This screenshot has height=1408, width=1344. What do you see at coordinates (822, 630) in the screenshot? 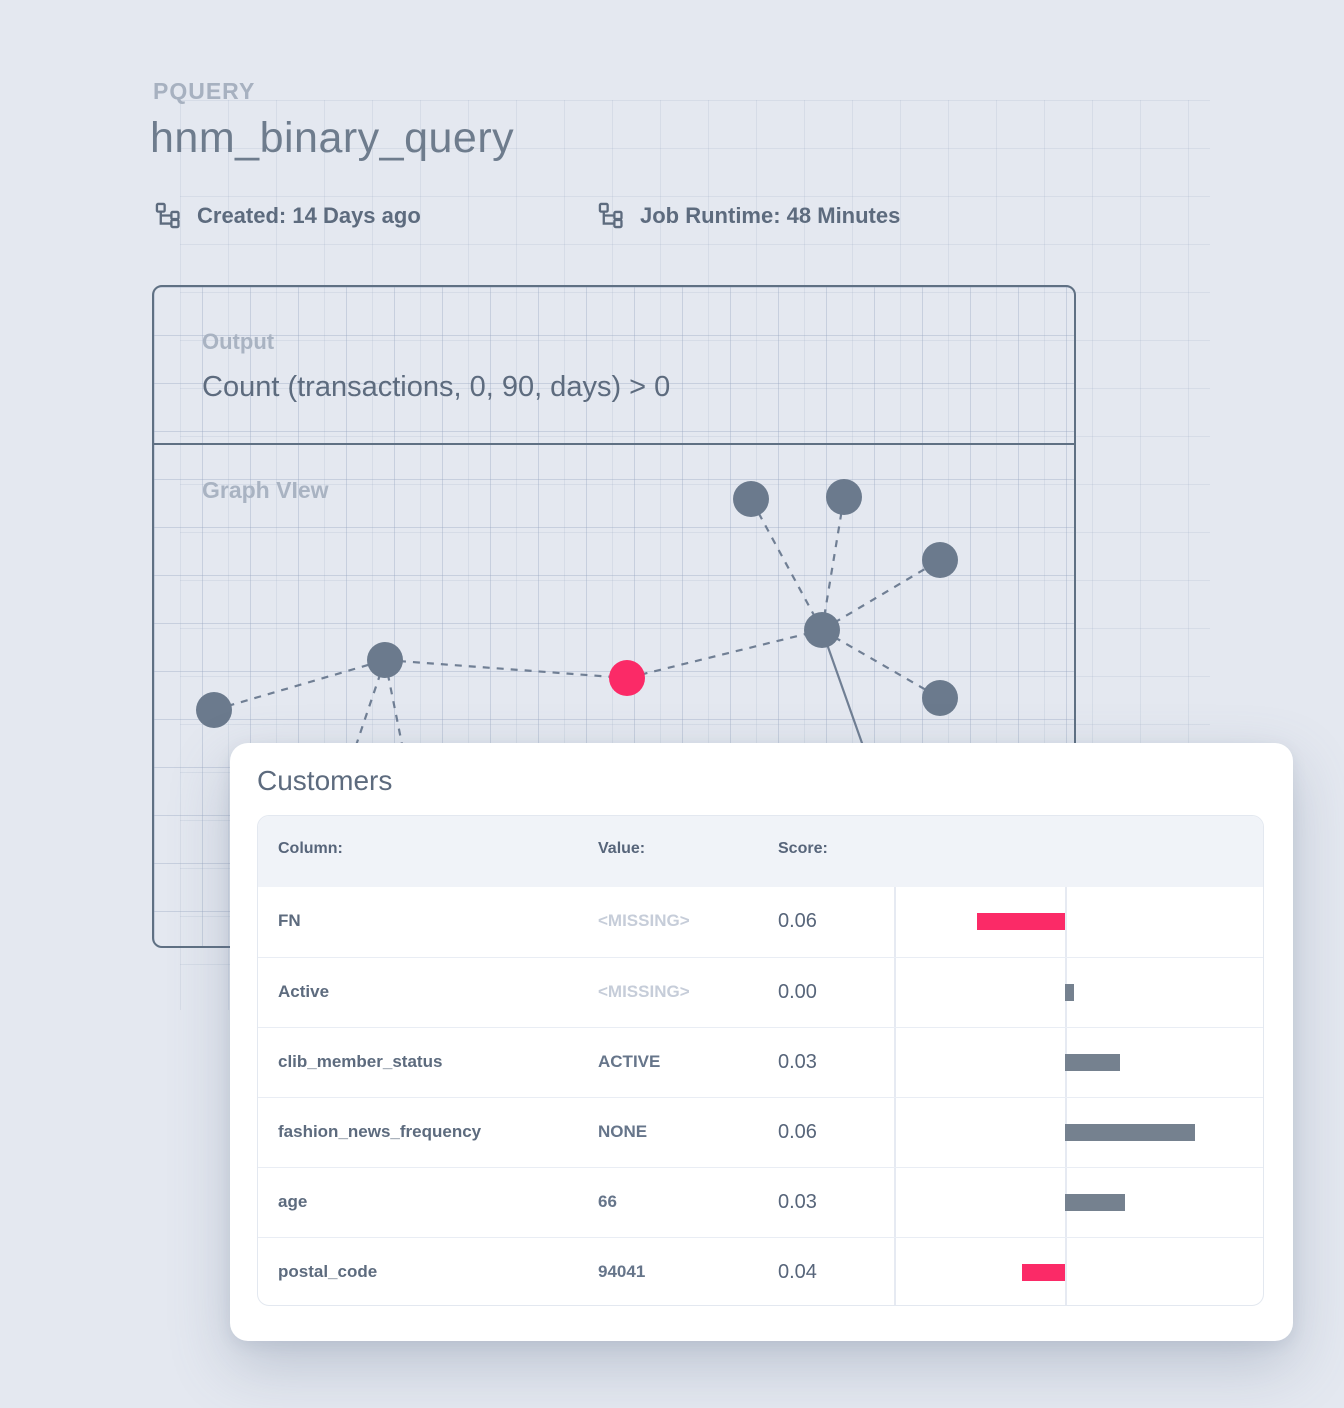
I see `graph-node-n4` at bounding box center [822, 630].